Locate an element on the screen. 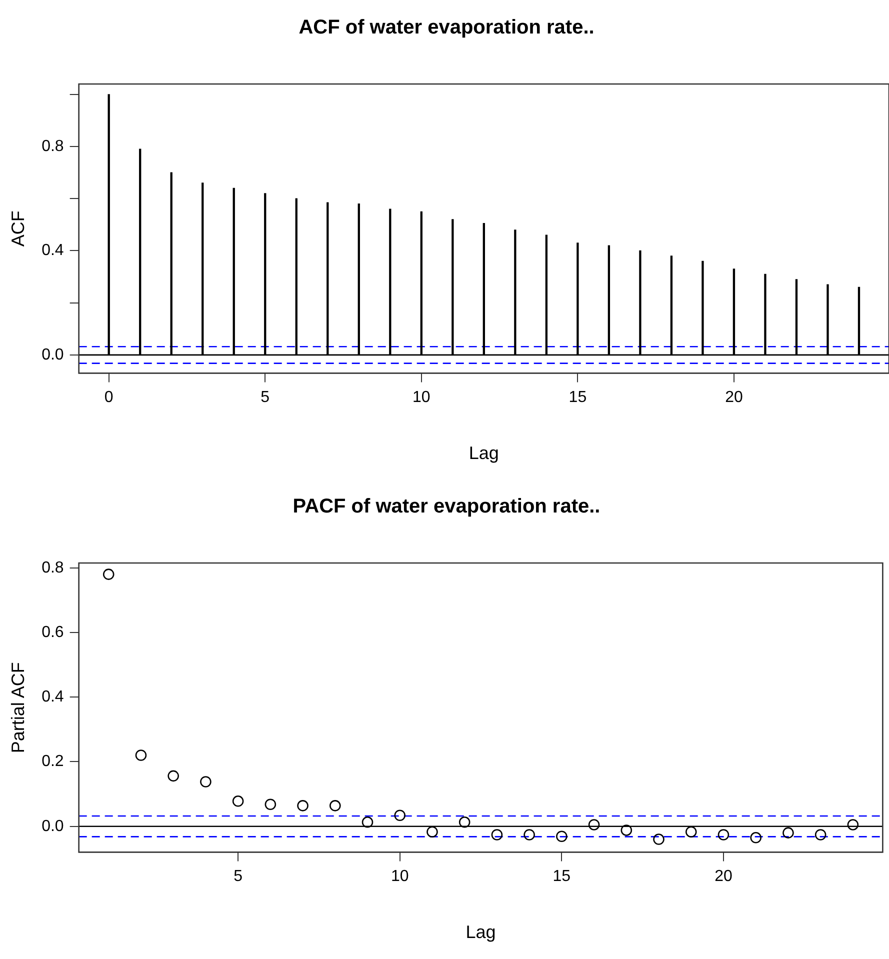  x-tick-label: 0 is located at coordinates (109, 397).